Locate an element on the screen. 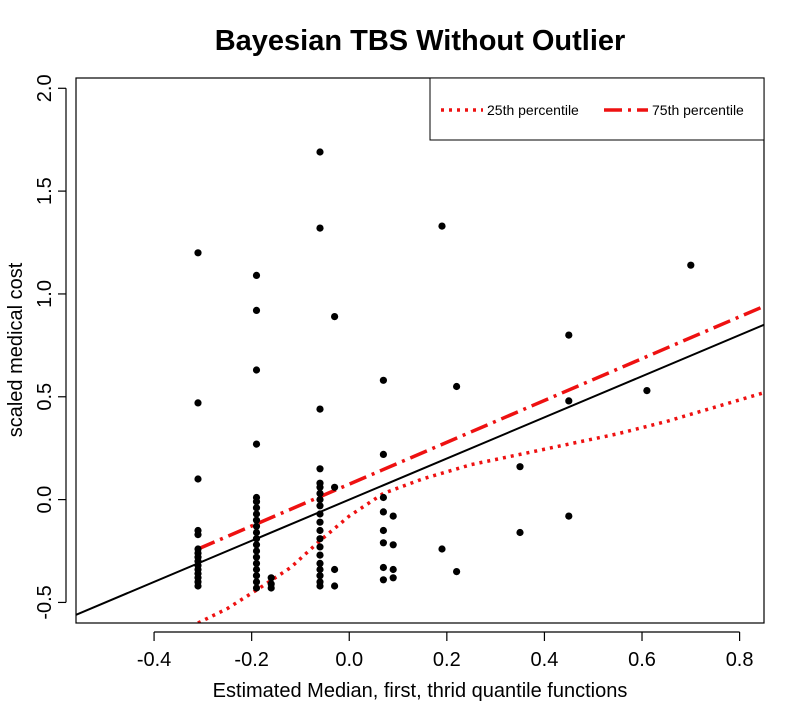  legend-label-25th: 25th percentile is located at coordinates (533, 110).